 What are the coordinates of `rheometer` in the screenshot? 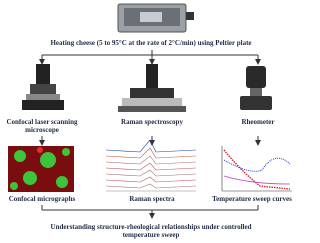 It's located at (256, 88).